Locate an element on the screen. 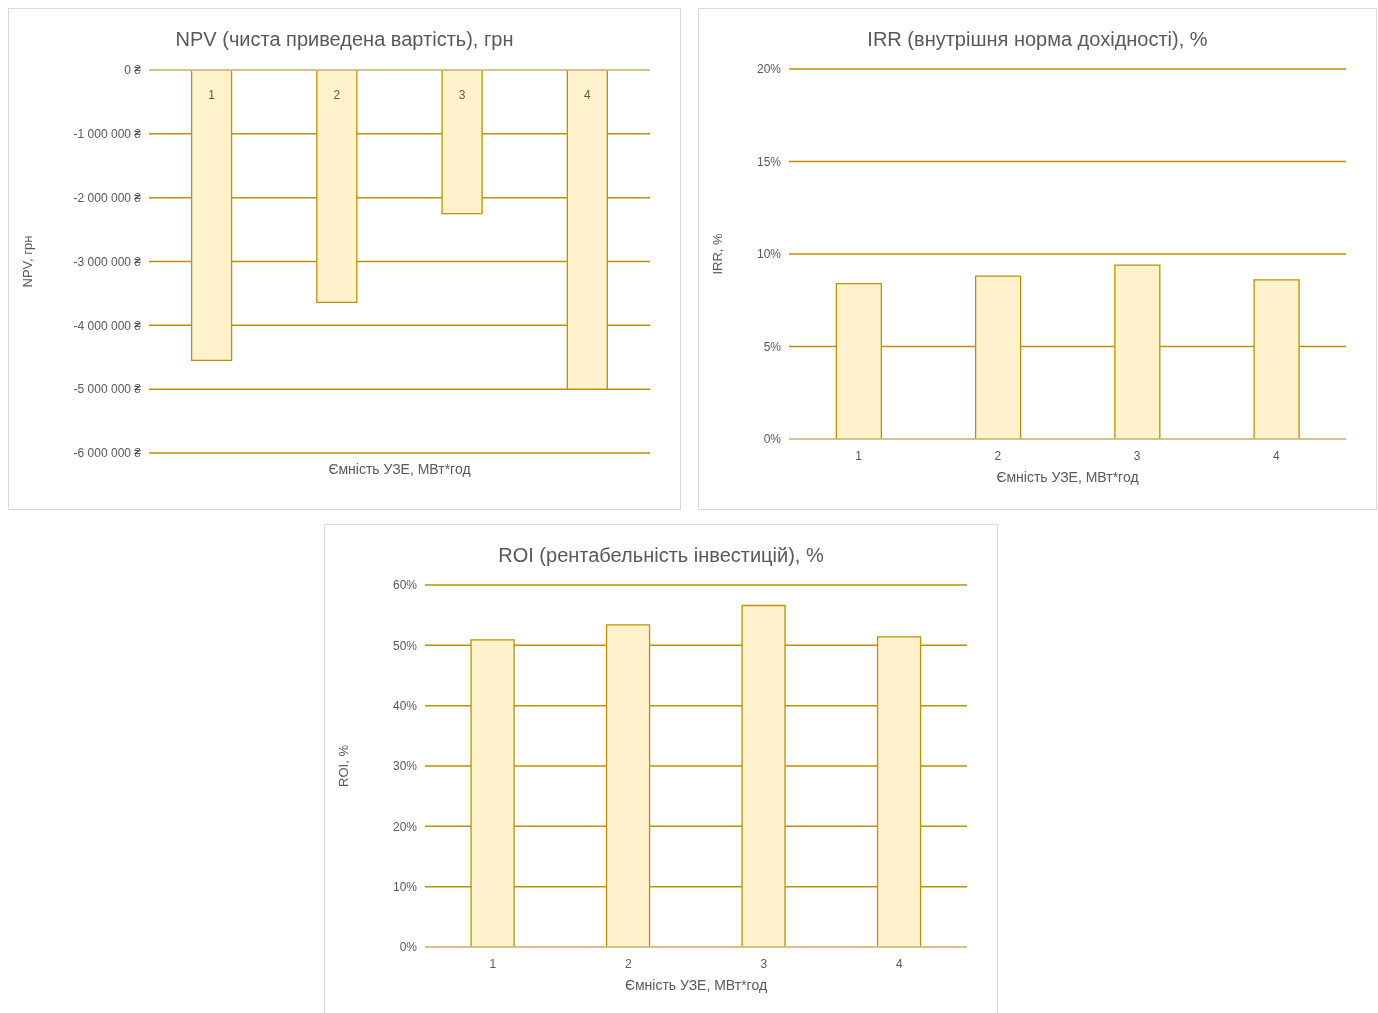  chart-title: NPV (чиста приведена вартість), грн is located at coordinates (344, 39).